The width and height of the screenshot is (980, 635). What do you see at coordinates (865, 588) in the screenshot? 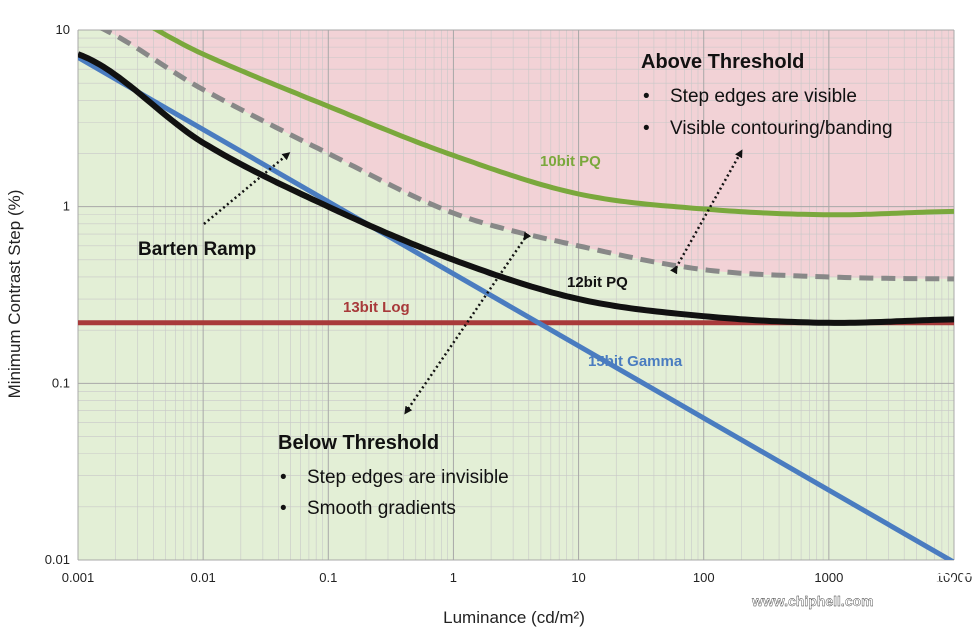
I see `watermark: chip hell www.chiphell.com` at bounding box center [865, 588].